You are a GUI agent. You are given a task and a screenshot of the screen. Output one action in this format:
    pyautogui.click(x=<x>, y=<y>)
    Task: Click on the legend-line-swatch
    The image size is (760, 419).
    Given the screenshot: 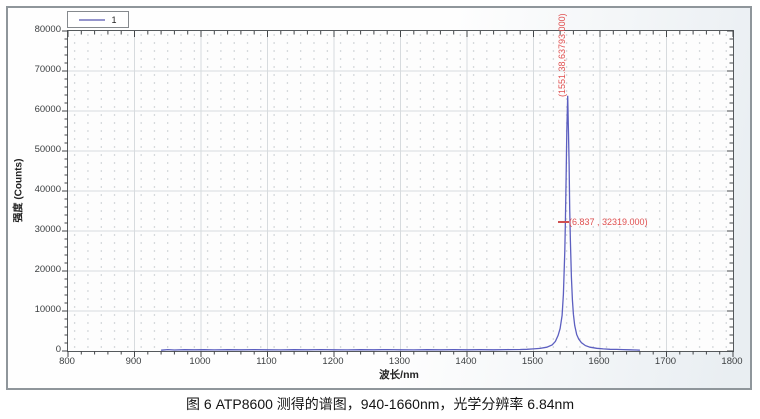 What is the action you would take?
    pyautogui.click(x=92, y=19)
    